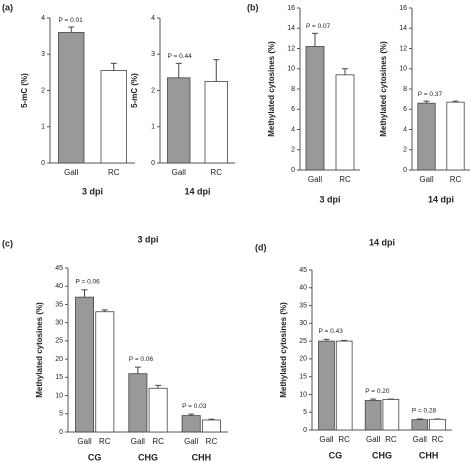  What do you see at coordinates (331, 331) in the screenshot?
I see `annotation: P = 0.43` at bounding box center [331, 331].